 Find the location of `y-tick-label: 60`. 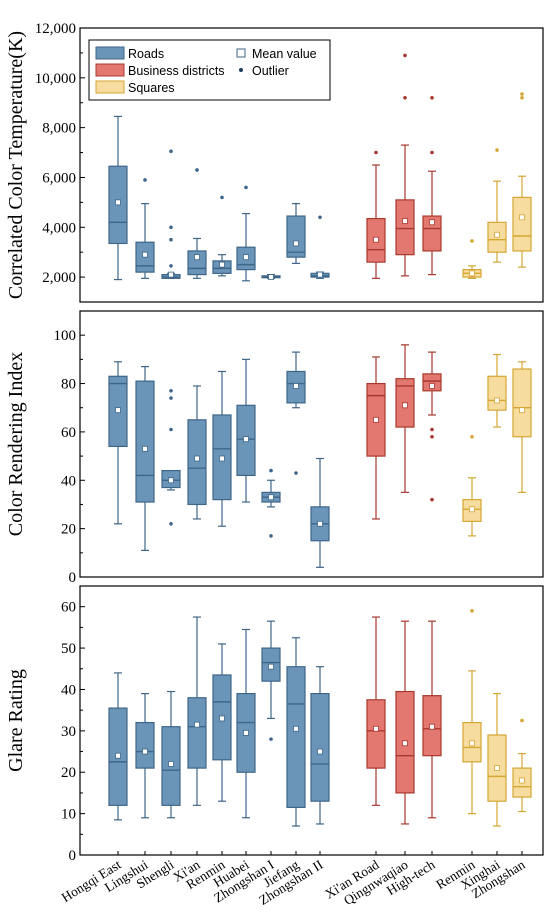

y-tick-label: 60 is located at coordinates (68, 433).